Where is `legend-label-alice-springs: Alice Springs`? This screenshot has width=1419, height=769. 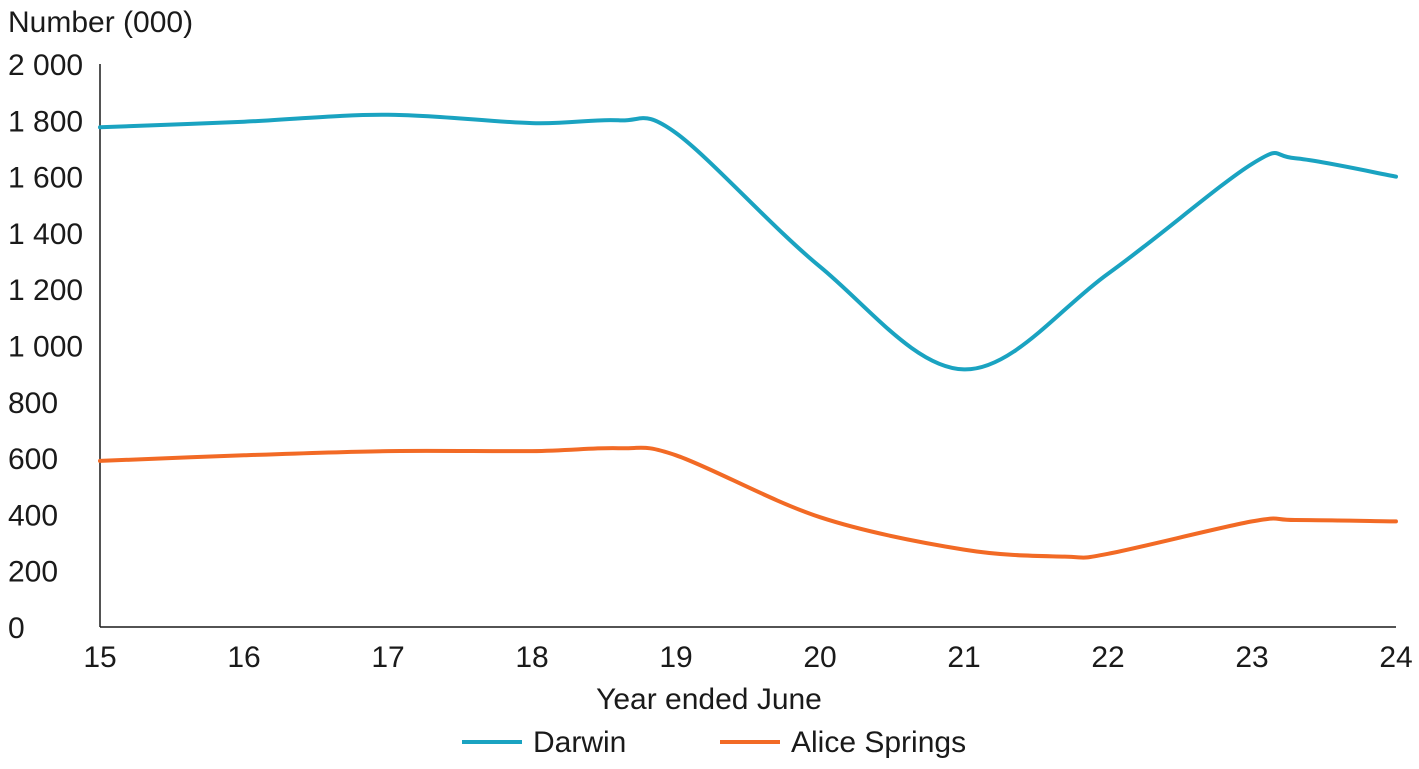 legend-label-alice-springs: Alice Springs is located at coordinates (878, 742).